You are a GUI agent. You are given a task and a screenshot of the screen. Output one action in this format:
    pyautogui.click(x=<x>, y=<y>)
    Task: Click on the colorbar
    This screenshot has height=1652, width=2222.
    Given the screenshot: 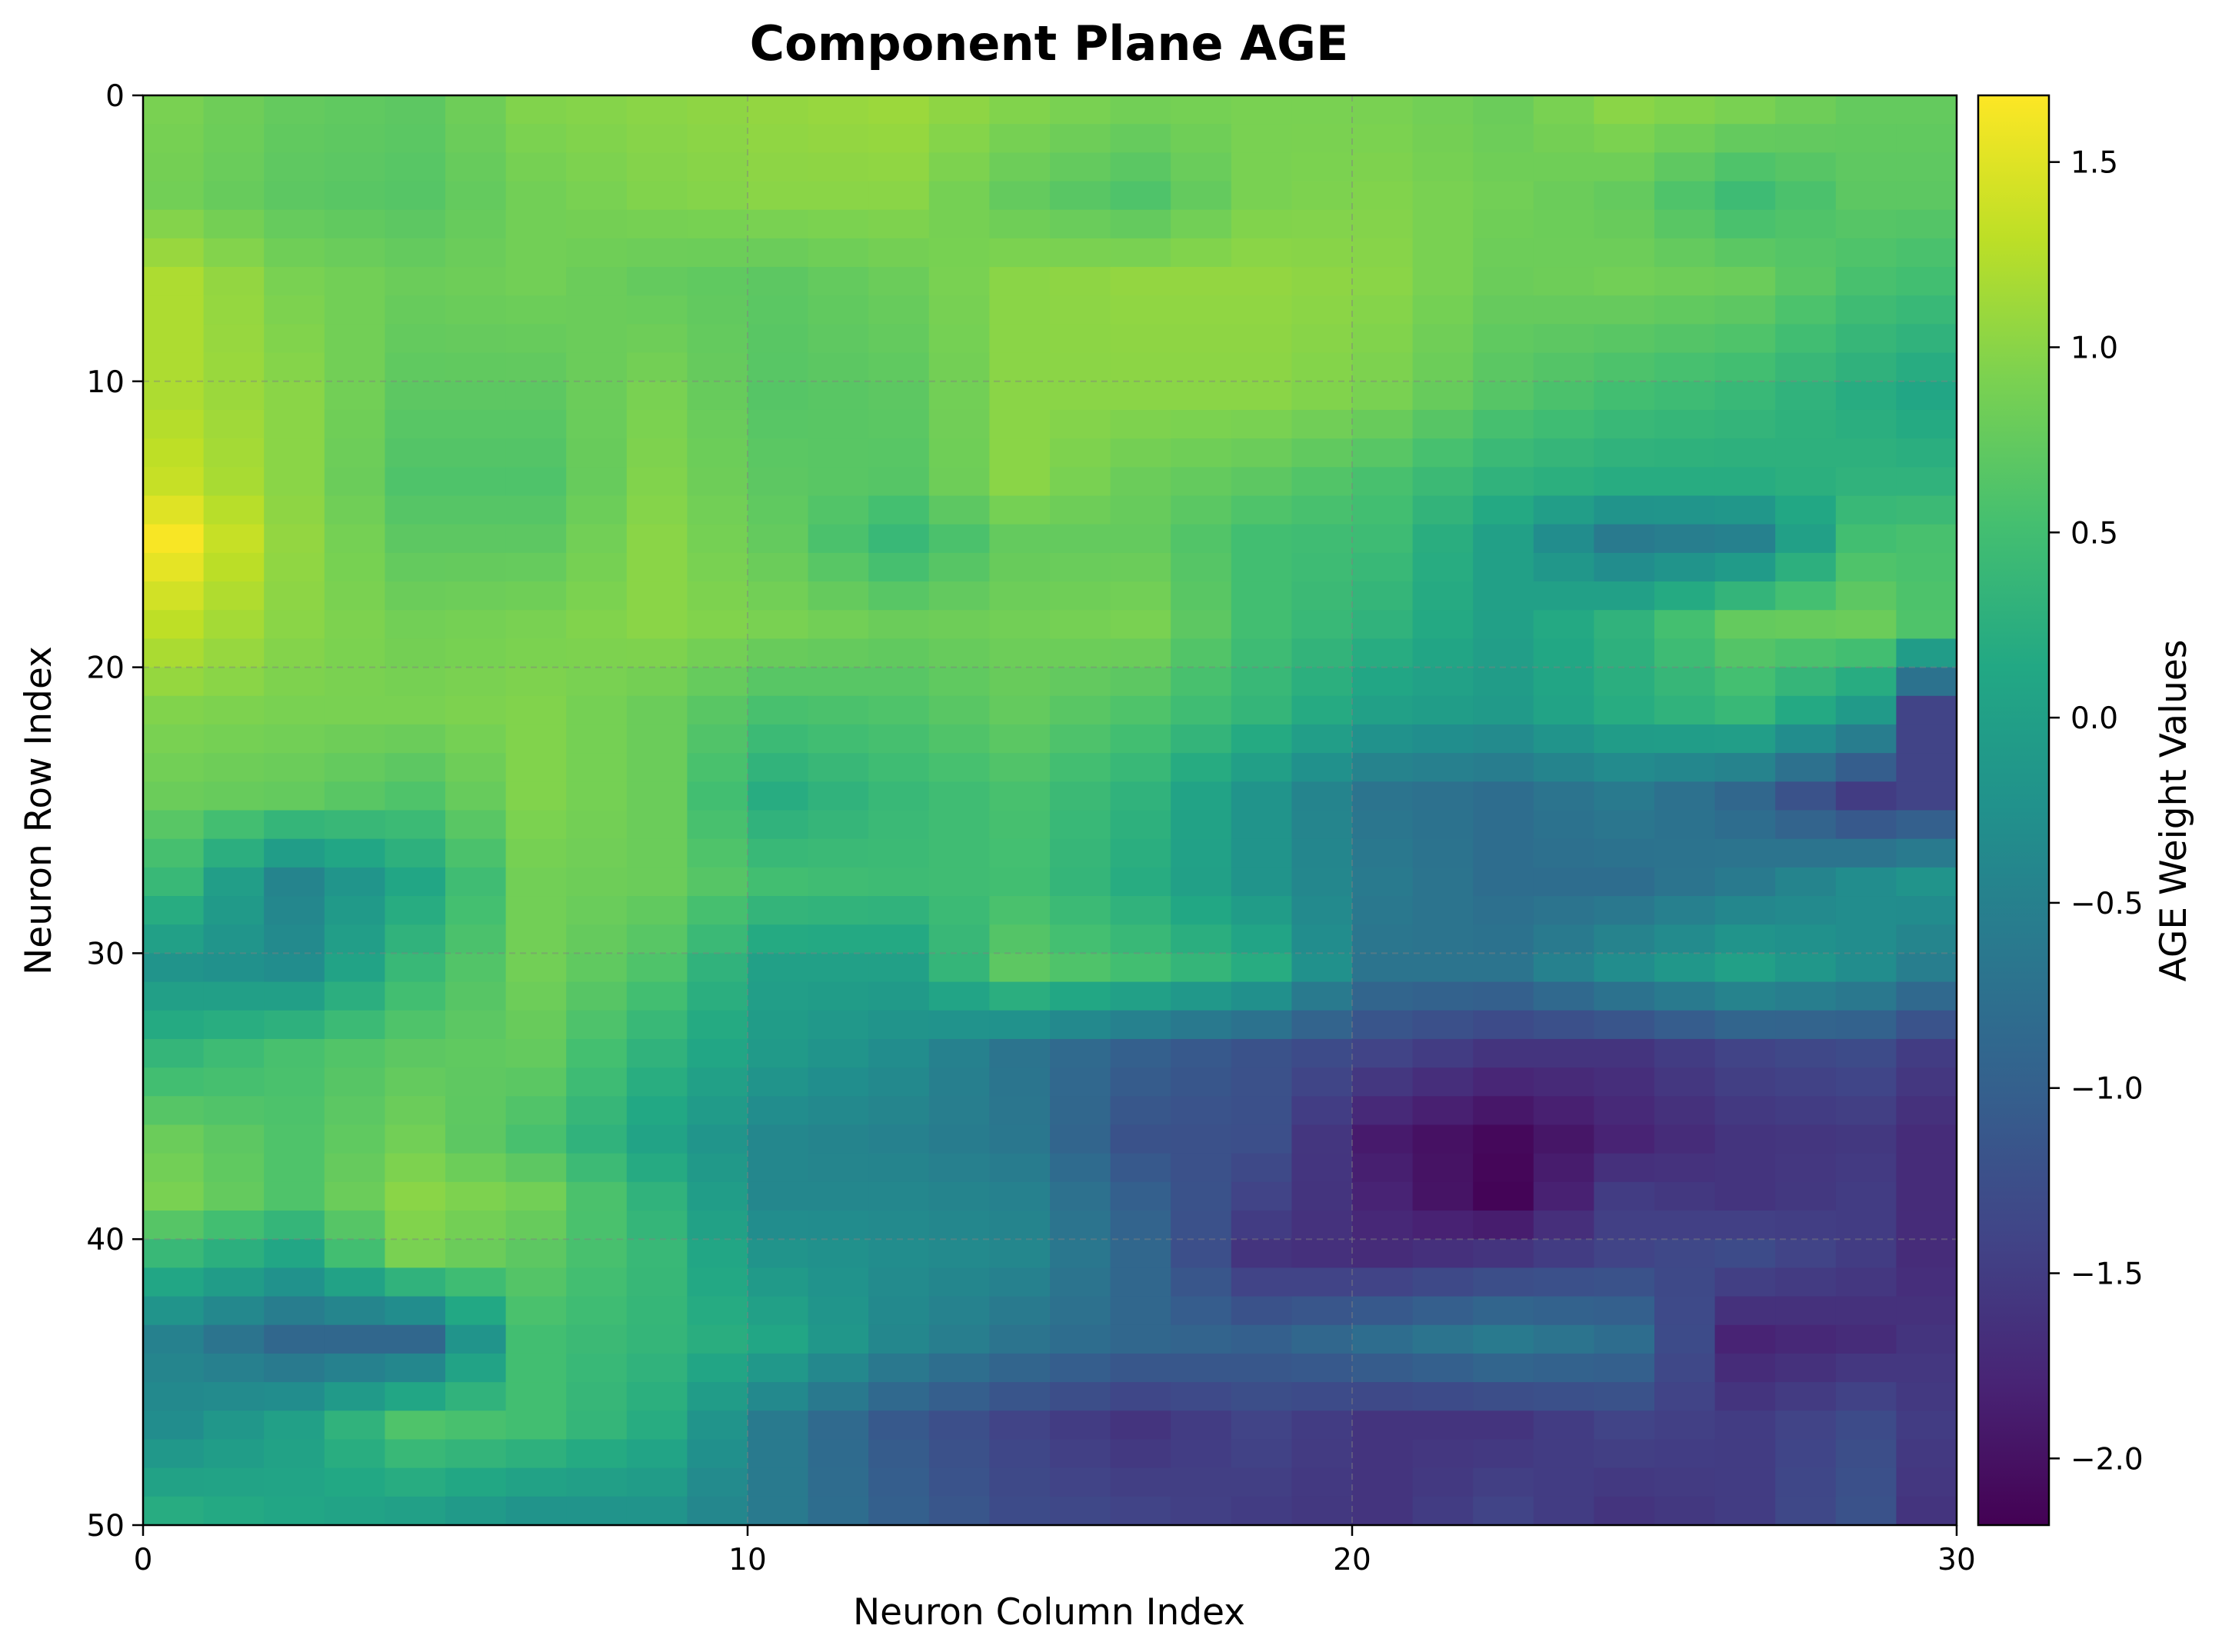 What is the action you would take?
    pyautogui.click(x=2013, y=810)
    